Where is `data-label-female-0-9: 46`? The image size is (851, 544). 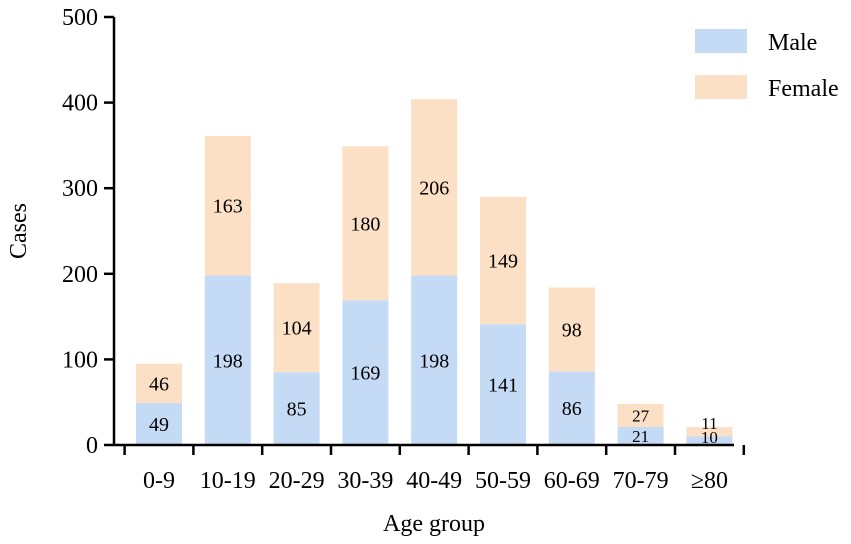
data-label-female-0-9: 46 is located at coordinates (159, 384).